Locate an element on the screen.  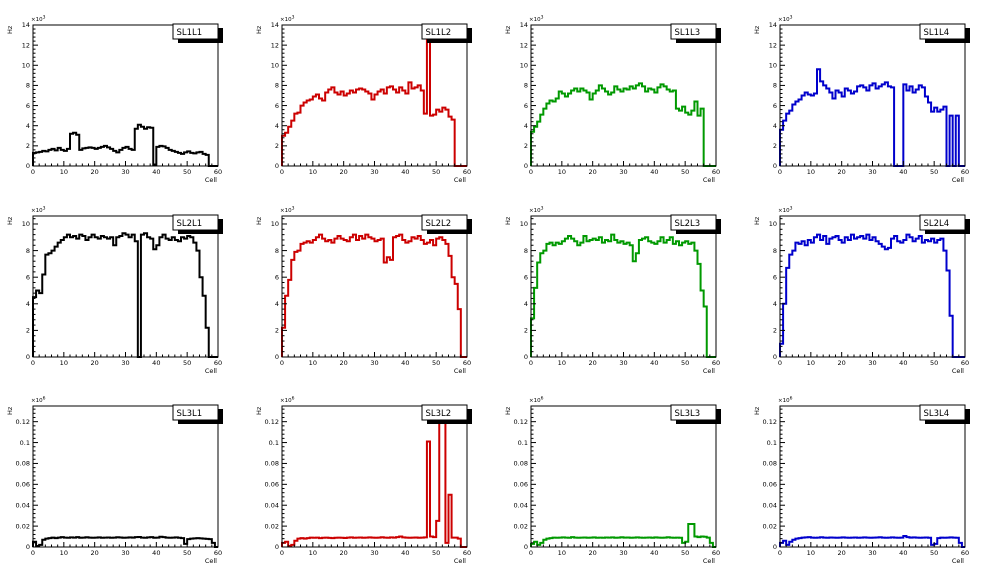
stats-box-label: SL2L1 is located at coordinates (190, 224).